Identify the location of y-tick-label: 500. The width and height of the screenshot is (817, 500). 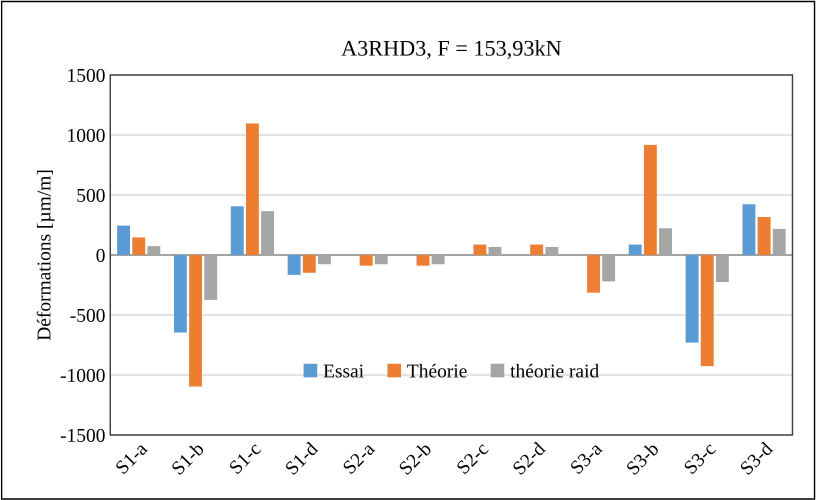
(91, 195).